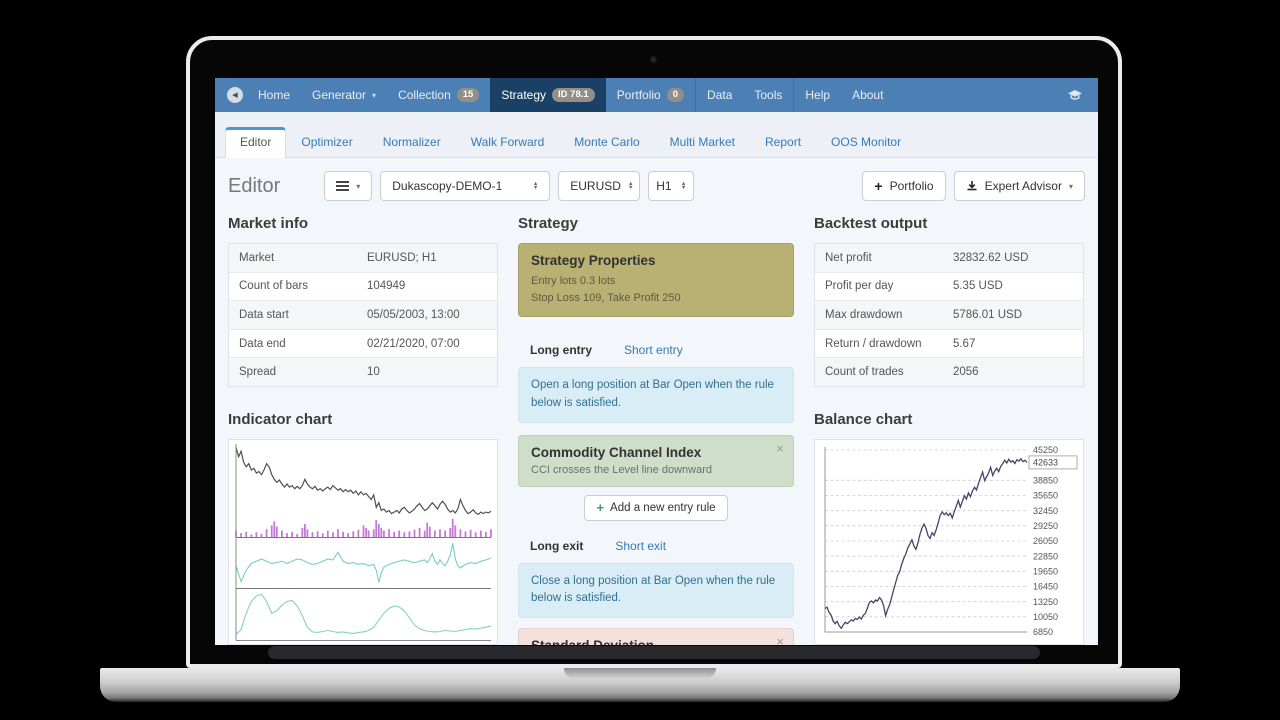 The width and height of the screenshot is (1280, 720). Describe the element at coordinates (1075, 95) in the screenshot. I see `graduation-cap-icon` at that location.